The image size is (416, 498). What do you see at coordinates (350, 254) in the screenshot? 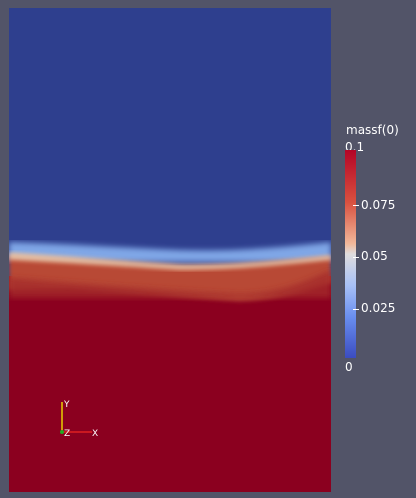
I see `colorbar` at bounding box center [350, 254].